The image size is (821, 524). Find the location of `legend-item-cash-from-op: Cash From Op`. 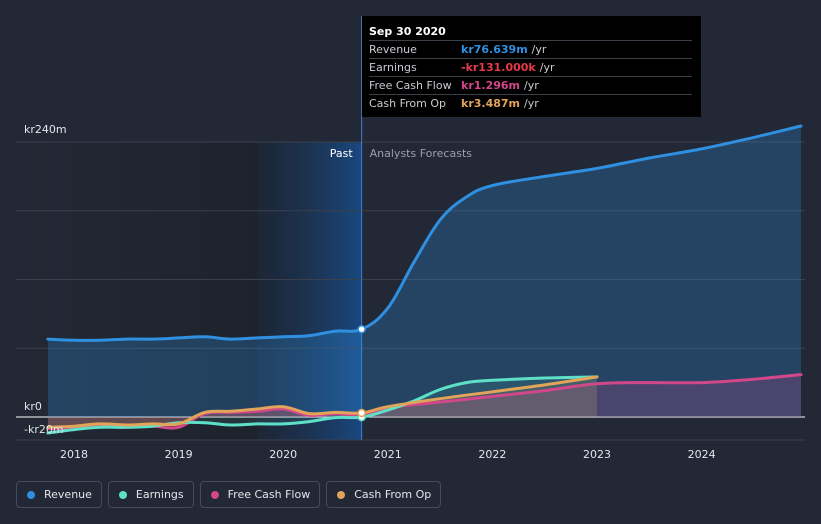

legend-item-cash-from-op: Cash From Op is located at coordinates (384, 494).